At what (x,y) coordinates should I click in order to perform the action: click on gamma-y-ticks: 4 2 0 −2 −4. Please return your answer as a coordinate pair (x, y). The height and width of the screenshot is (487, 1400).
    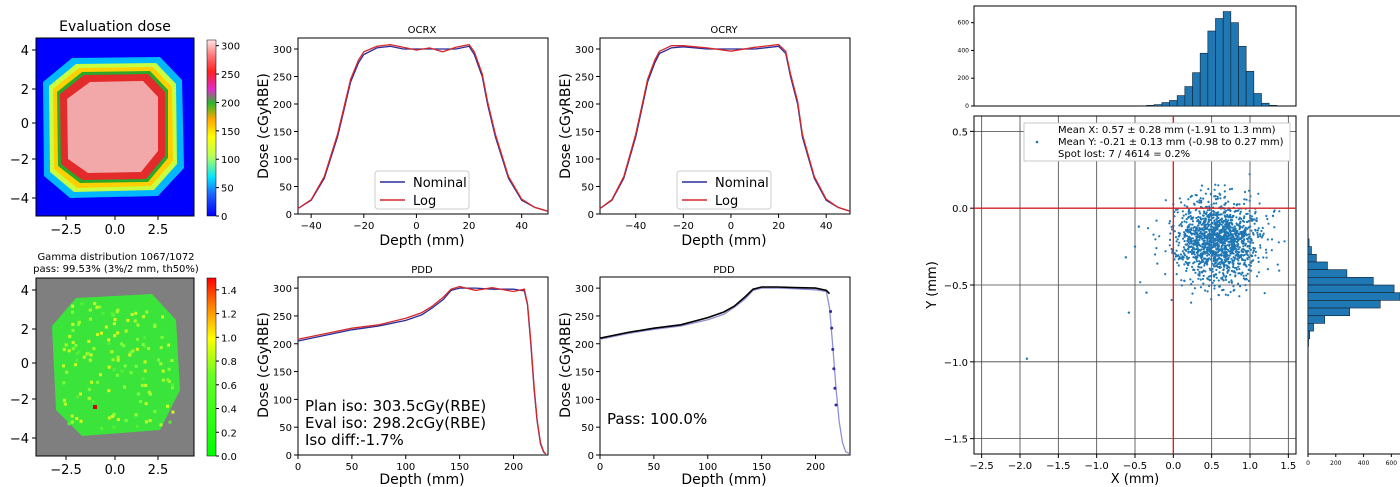
    Looking at the image, I should click on (23, 365).